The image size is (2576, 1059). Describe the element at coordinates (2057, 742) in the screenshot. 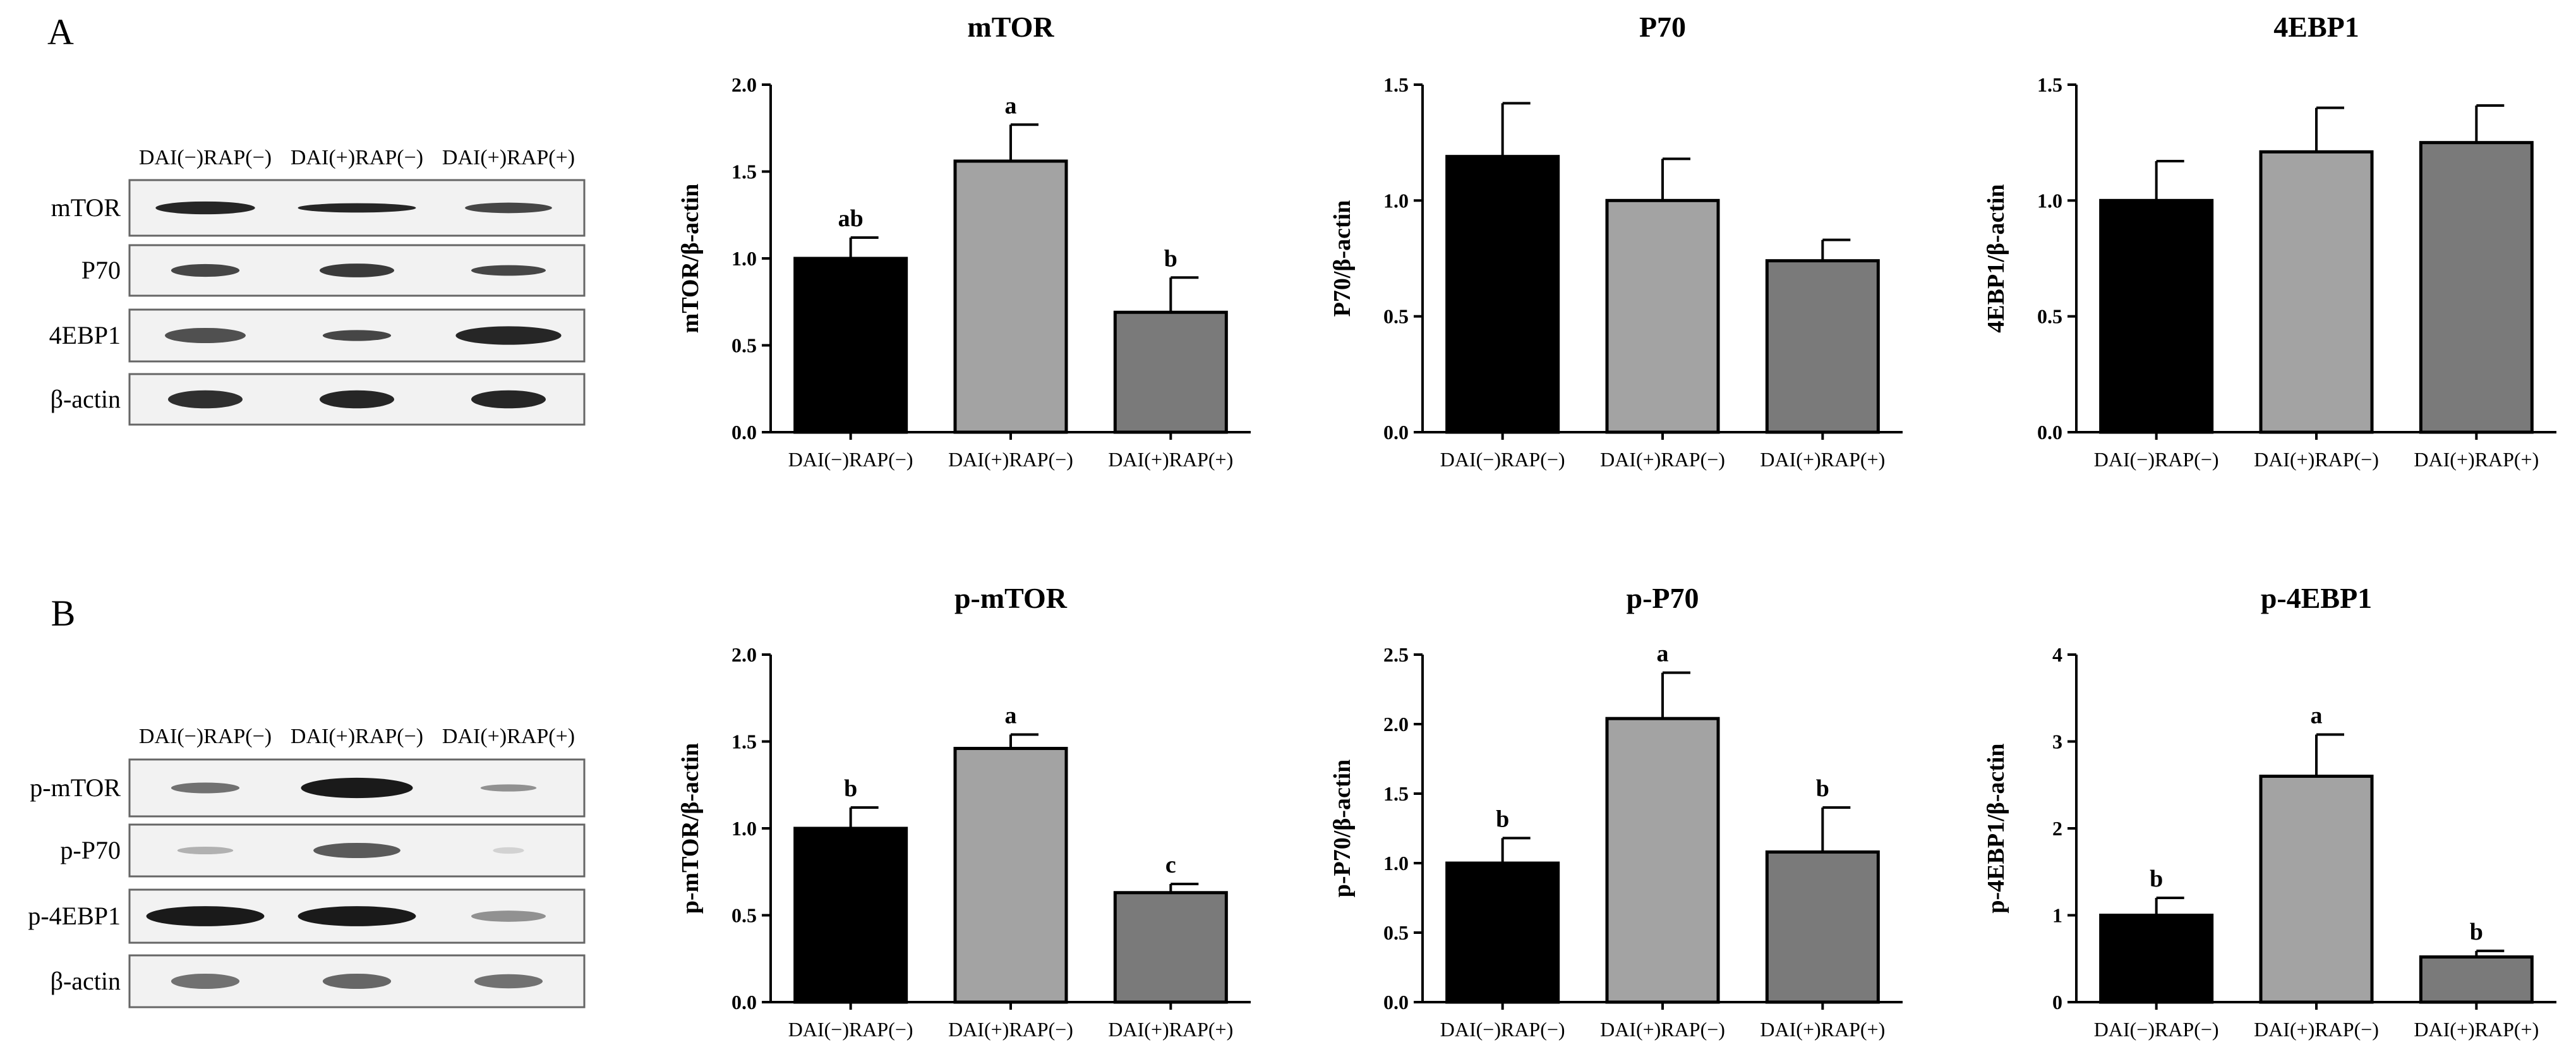

I see `y-tick-label: 3` at that location.